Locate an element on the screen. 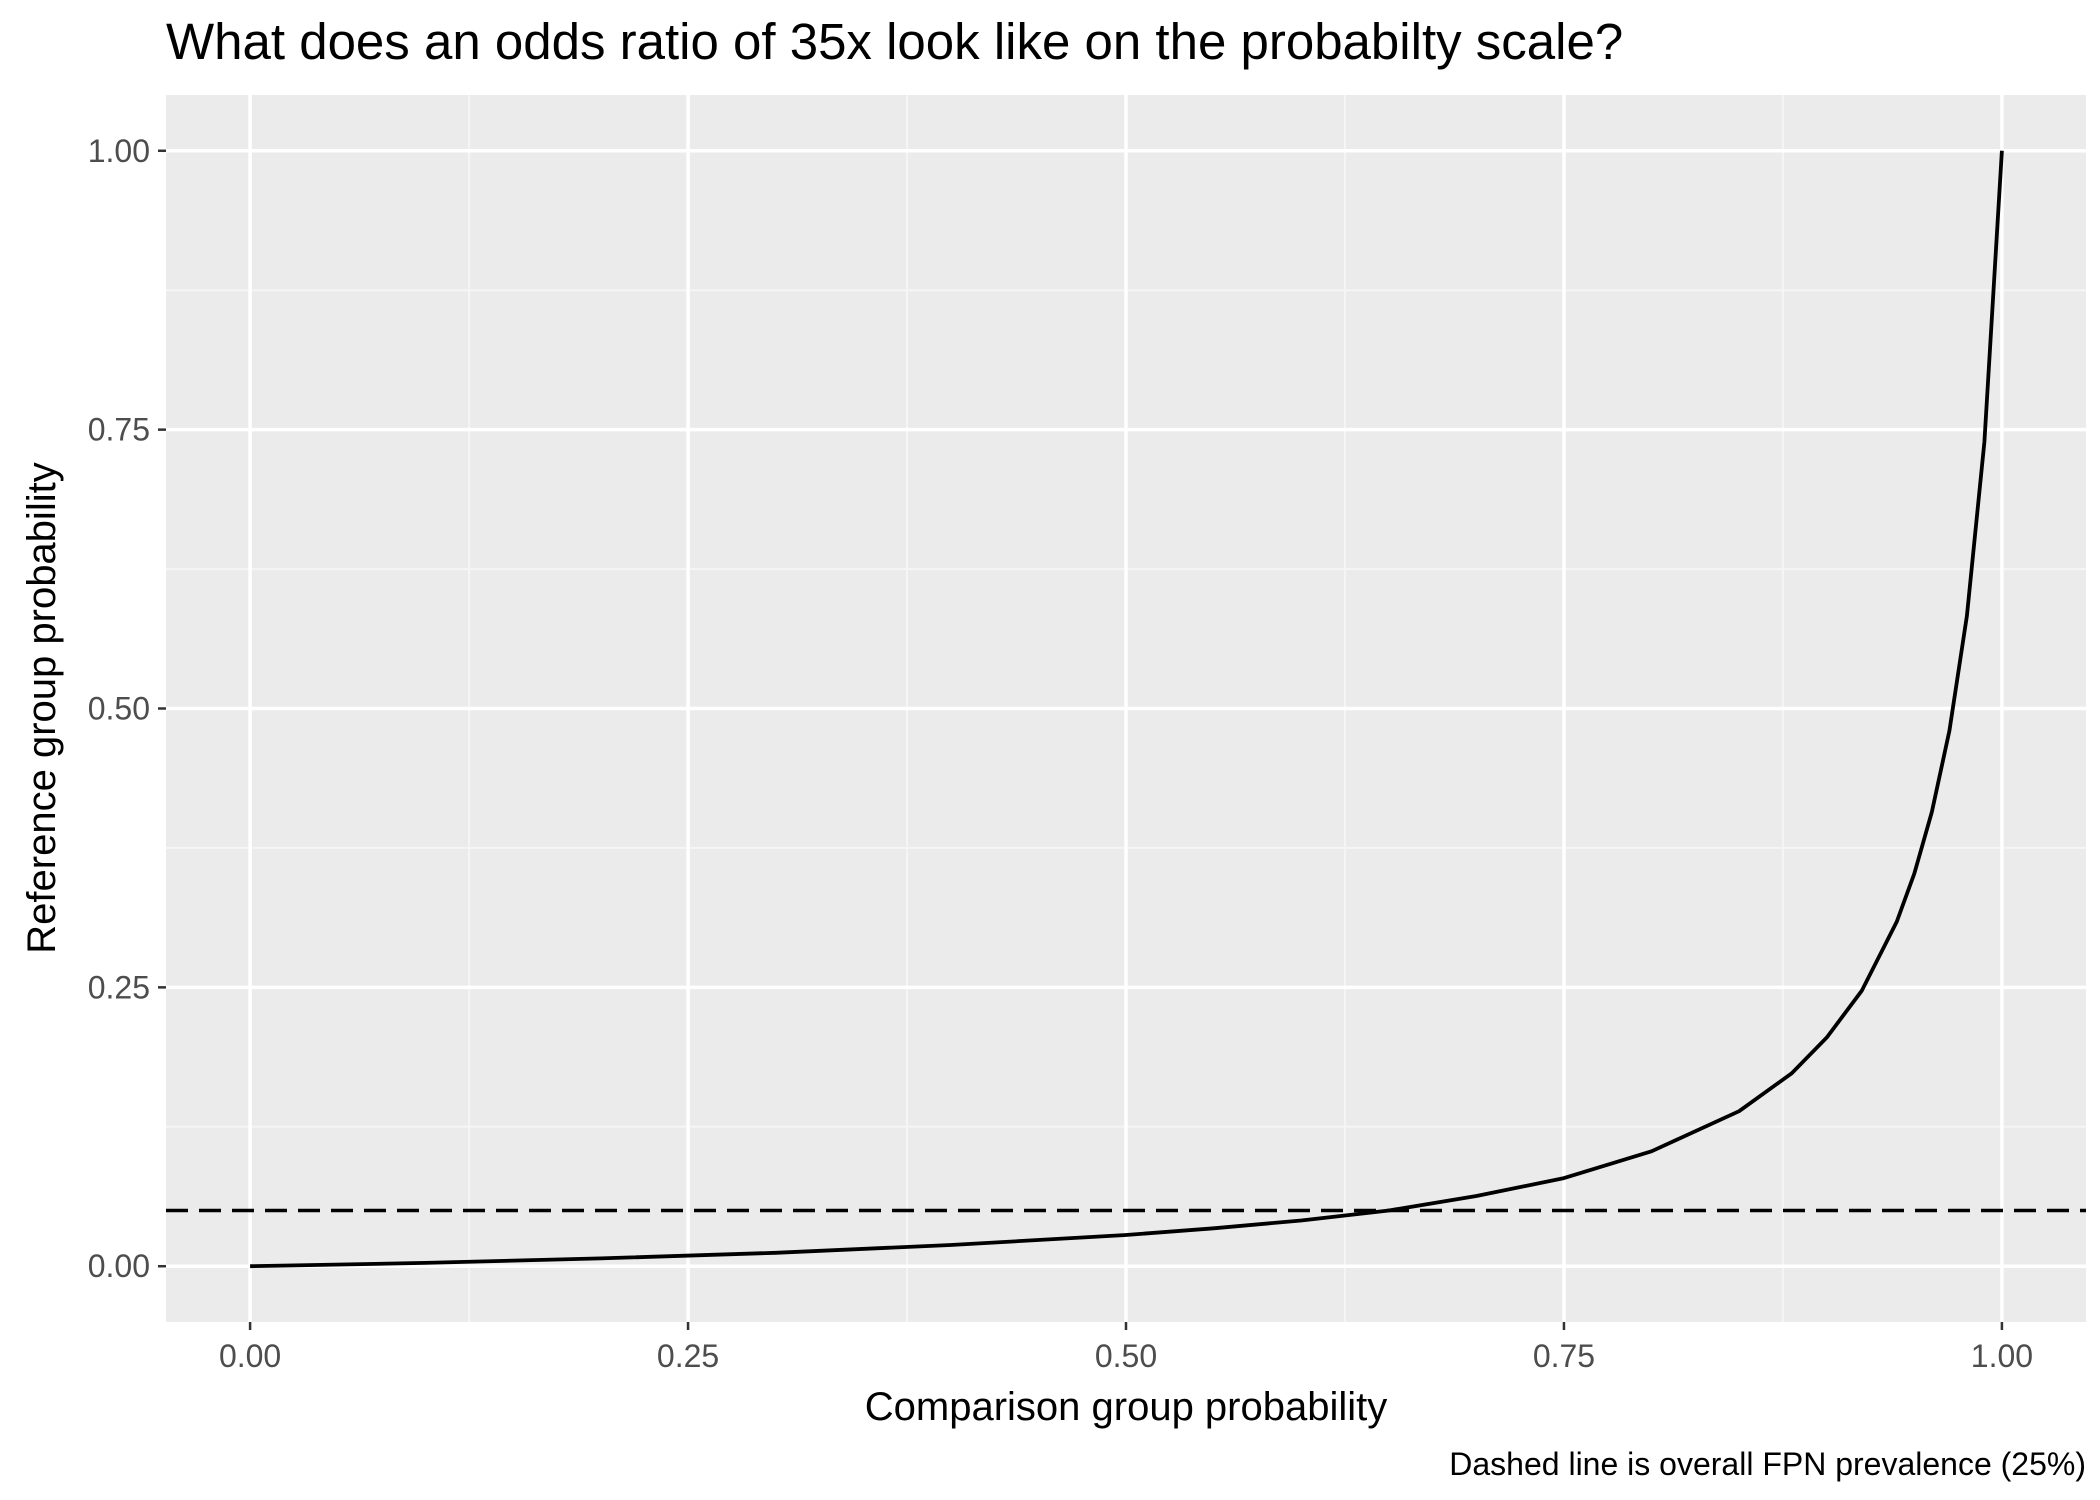 Image resolution: width=2100 pixels, height=1500 pixels. x-tick-label: 0.50 is located at coordinates (1126, 1356).